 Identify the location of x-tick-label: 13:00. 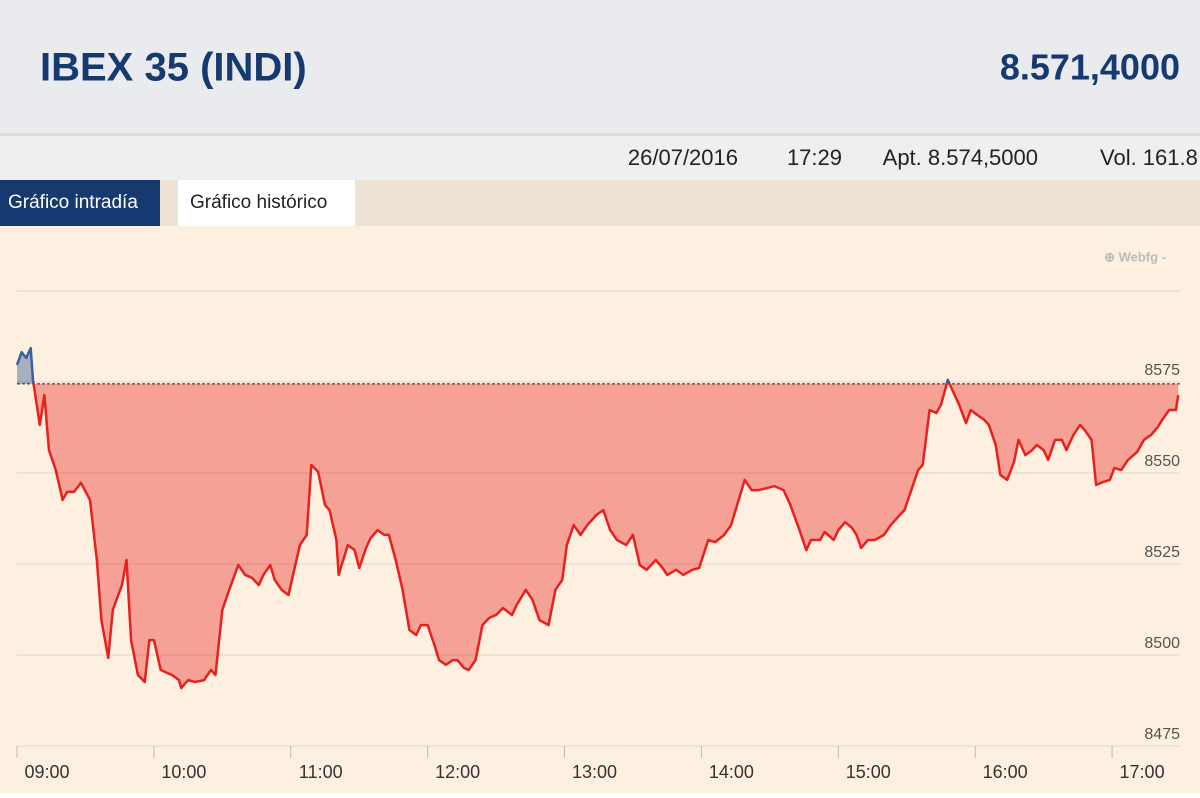
(594, 772).